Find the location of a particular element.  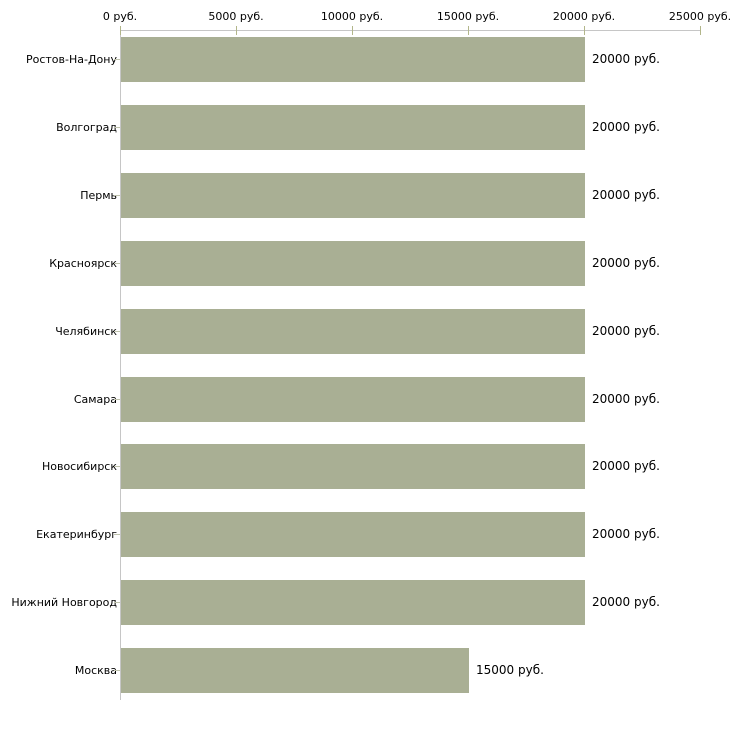

bar-row: Нижний Новгород 20000 руб. is located at coordinates (365, 602).